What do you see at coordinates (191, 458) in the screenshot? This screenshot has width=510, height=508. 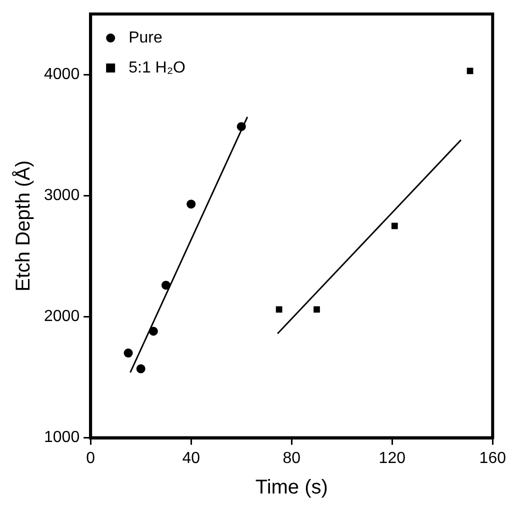 I see `x-tick-label: 40` at bounding box center [191, 458].